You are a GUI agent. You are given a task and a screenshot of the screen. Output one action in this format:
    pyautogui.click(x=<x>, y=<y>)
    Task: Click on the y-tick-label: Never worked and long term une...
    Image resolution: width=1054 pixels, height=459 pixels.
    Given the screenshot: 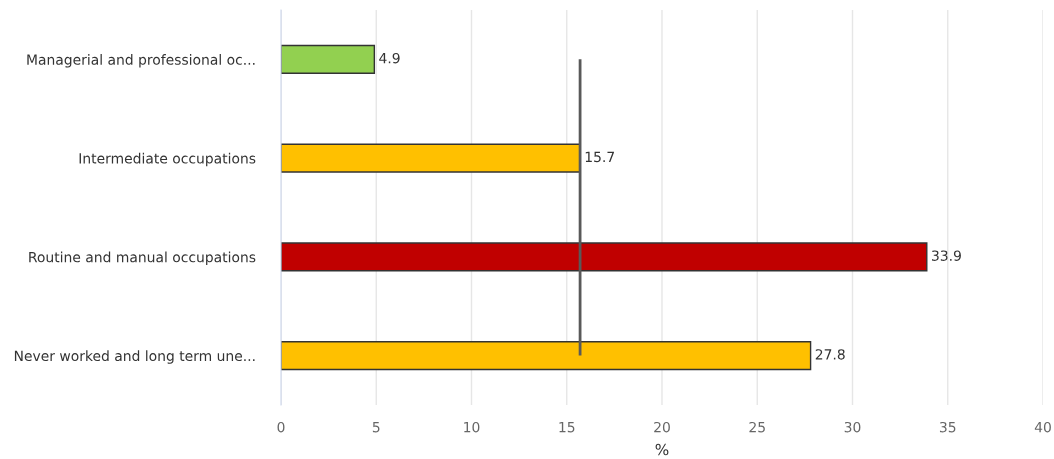 What is the action you would take?
    pyautogui.click(x=134, y=357)
    